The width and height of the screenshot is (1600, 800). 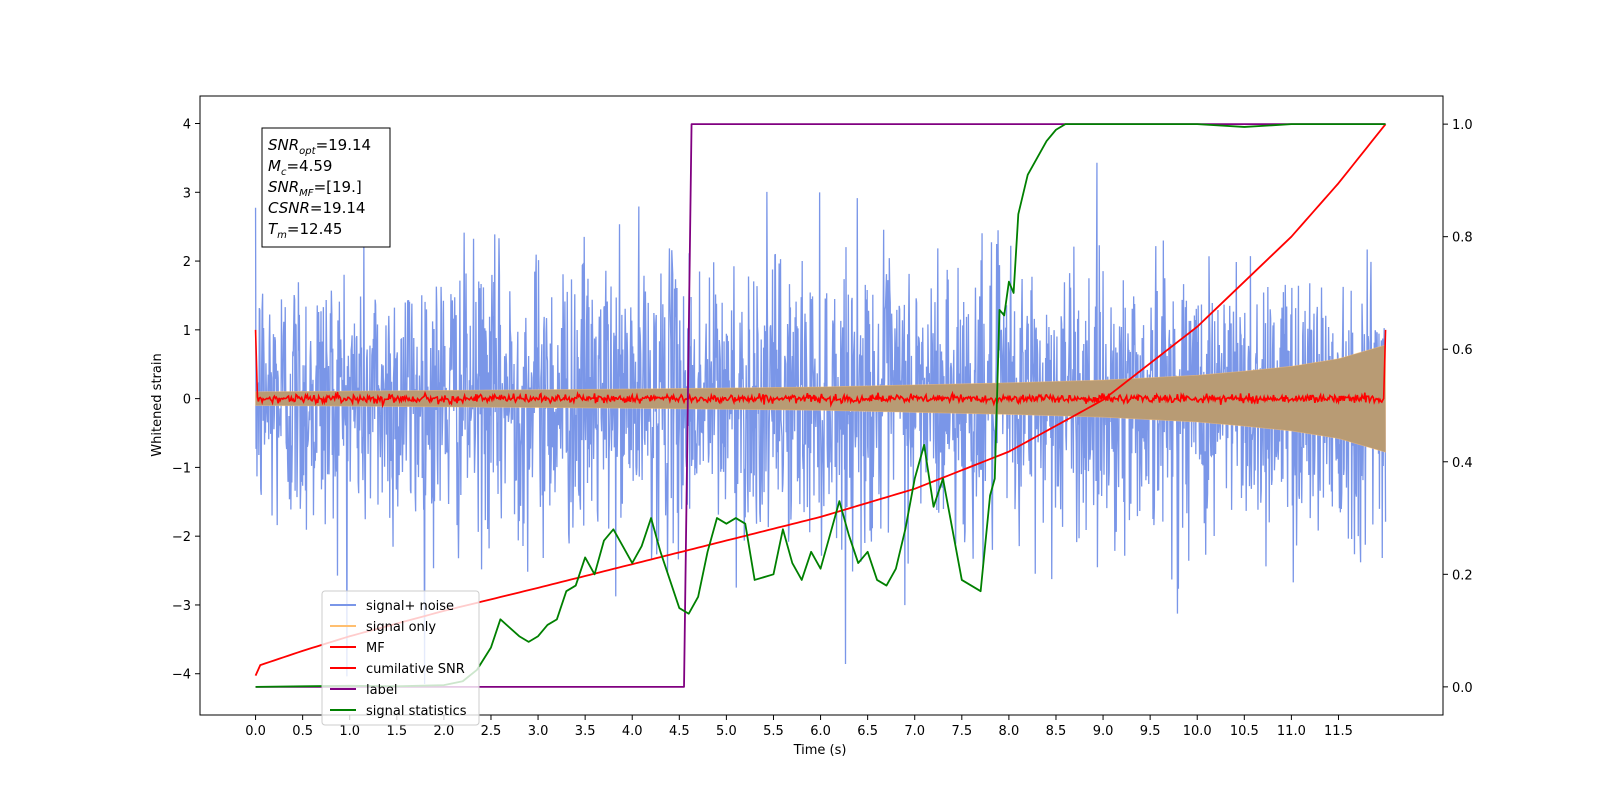 I want to click on annotation-value: =12.45, so click(x=315, y=229).